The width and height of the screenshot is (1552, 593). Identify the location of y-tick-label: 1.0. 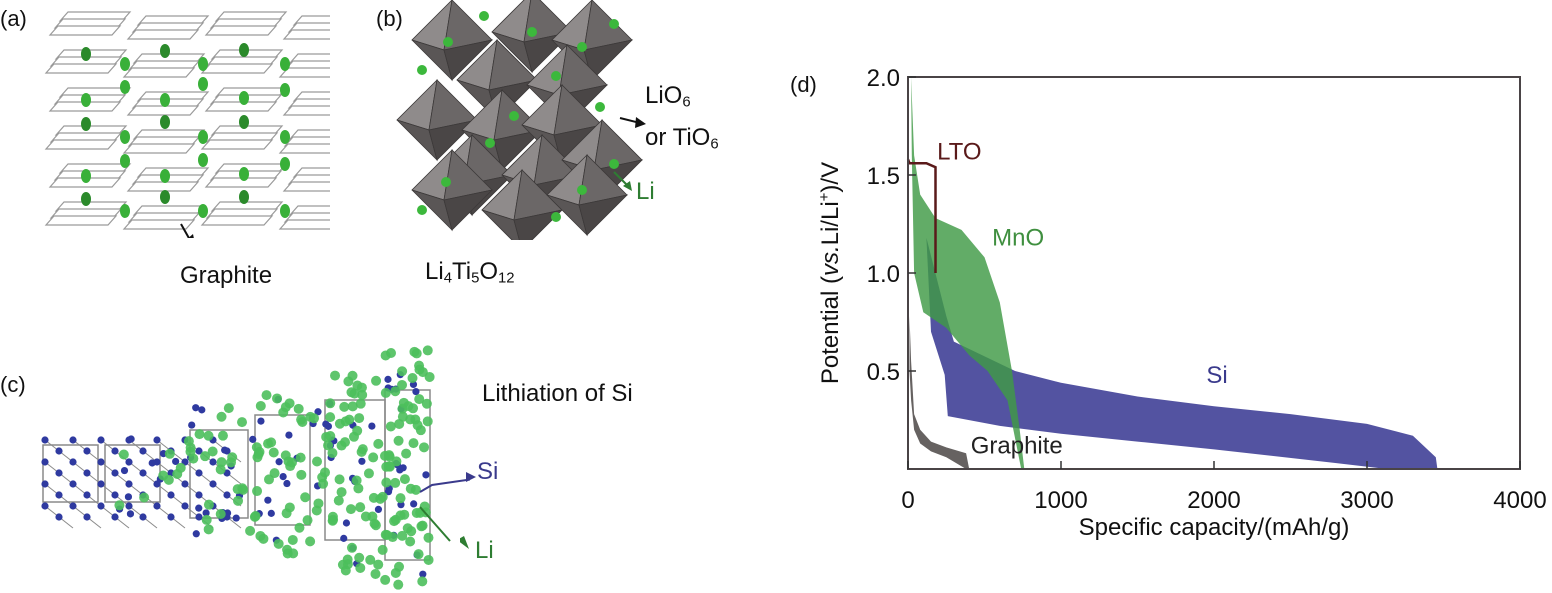
(883, 274).